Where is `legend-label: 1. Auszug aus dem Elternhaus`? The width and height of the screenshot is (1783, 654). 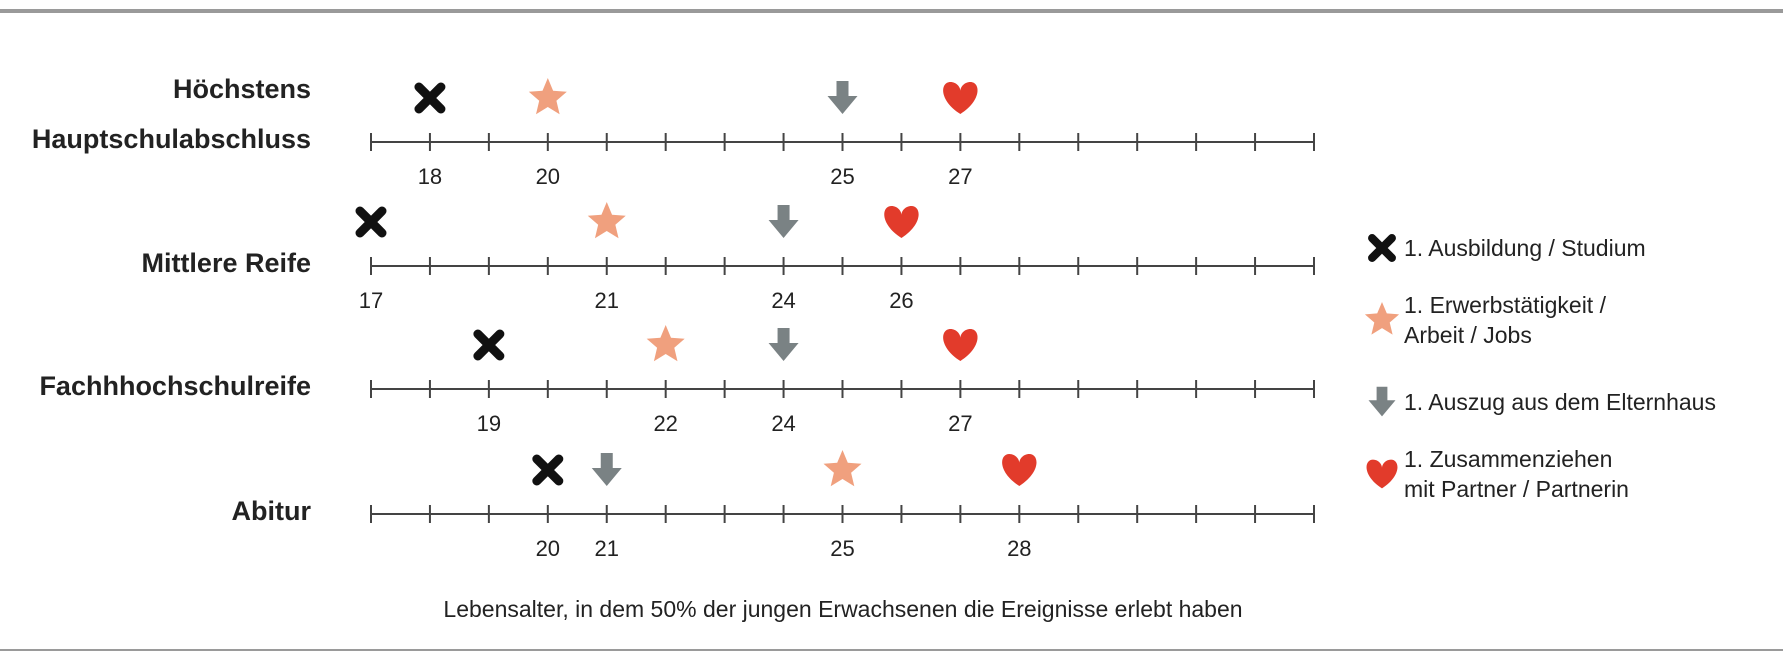
legend-label: 1. Auszug aus dem Elternhaus is located at coordinates (1560, 402).